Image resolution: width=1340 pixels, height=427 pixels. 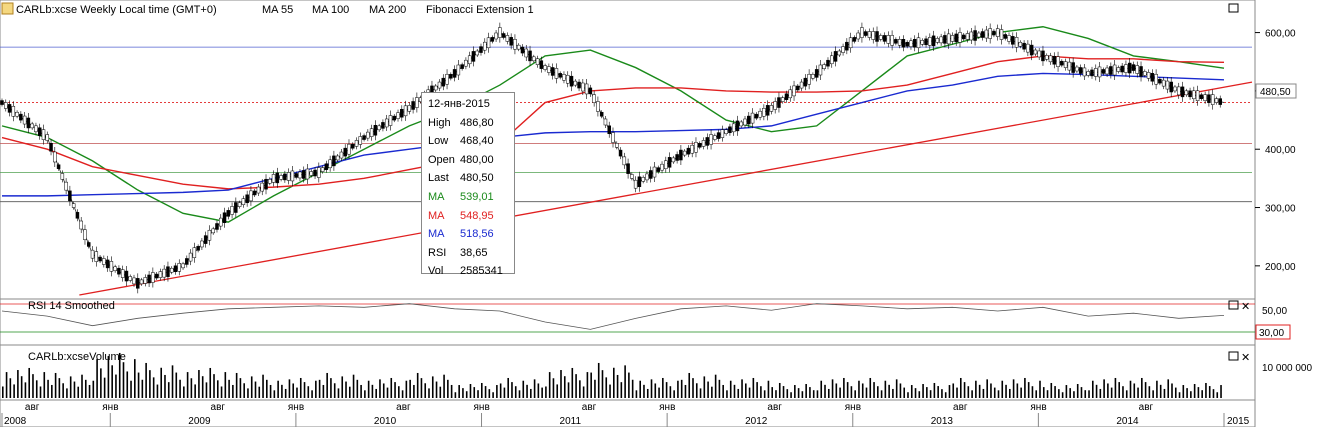 What do you see at coordinates (387, 10) in the screenshot?
I see `ma200-label: MA 200` at bounding box center [387, 10].